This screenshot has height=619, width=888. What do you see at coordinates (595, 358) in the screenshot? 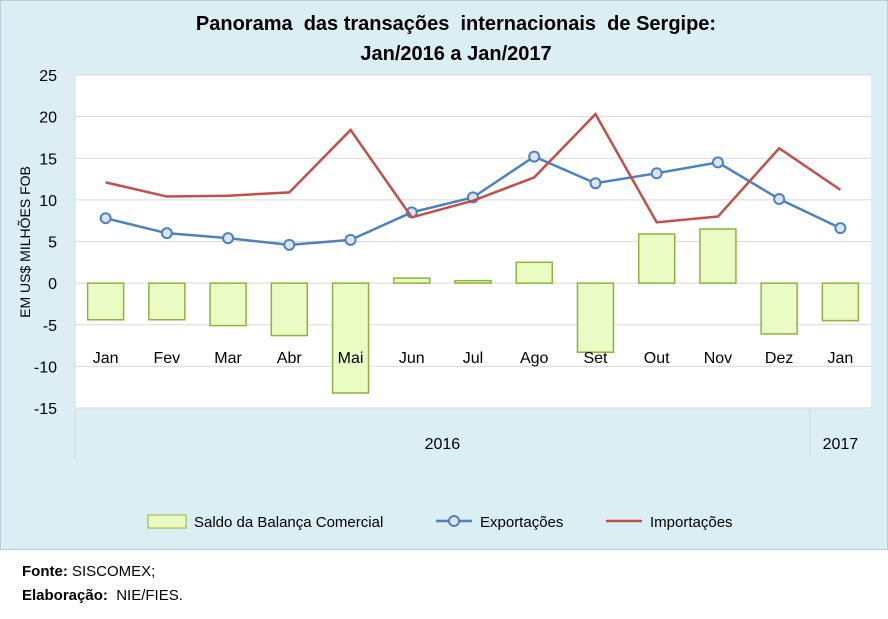
I see `x-tick-label: Set` at bounding box center [595, 358].